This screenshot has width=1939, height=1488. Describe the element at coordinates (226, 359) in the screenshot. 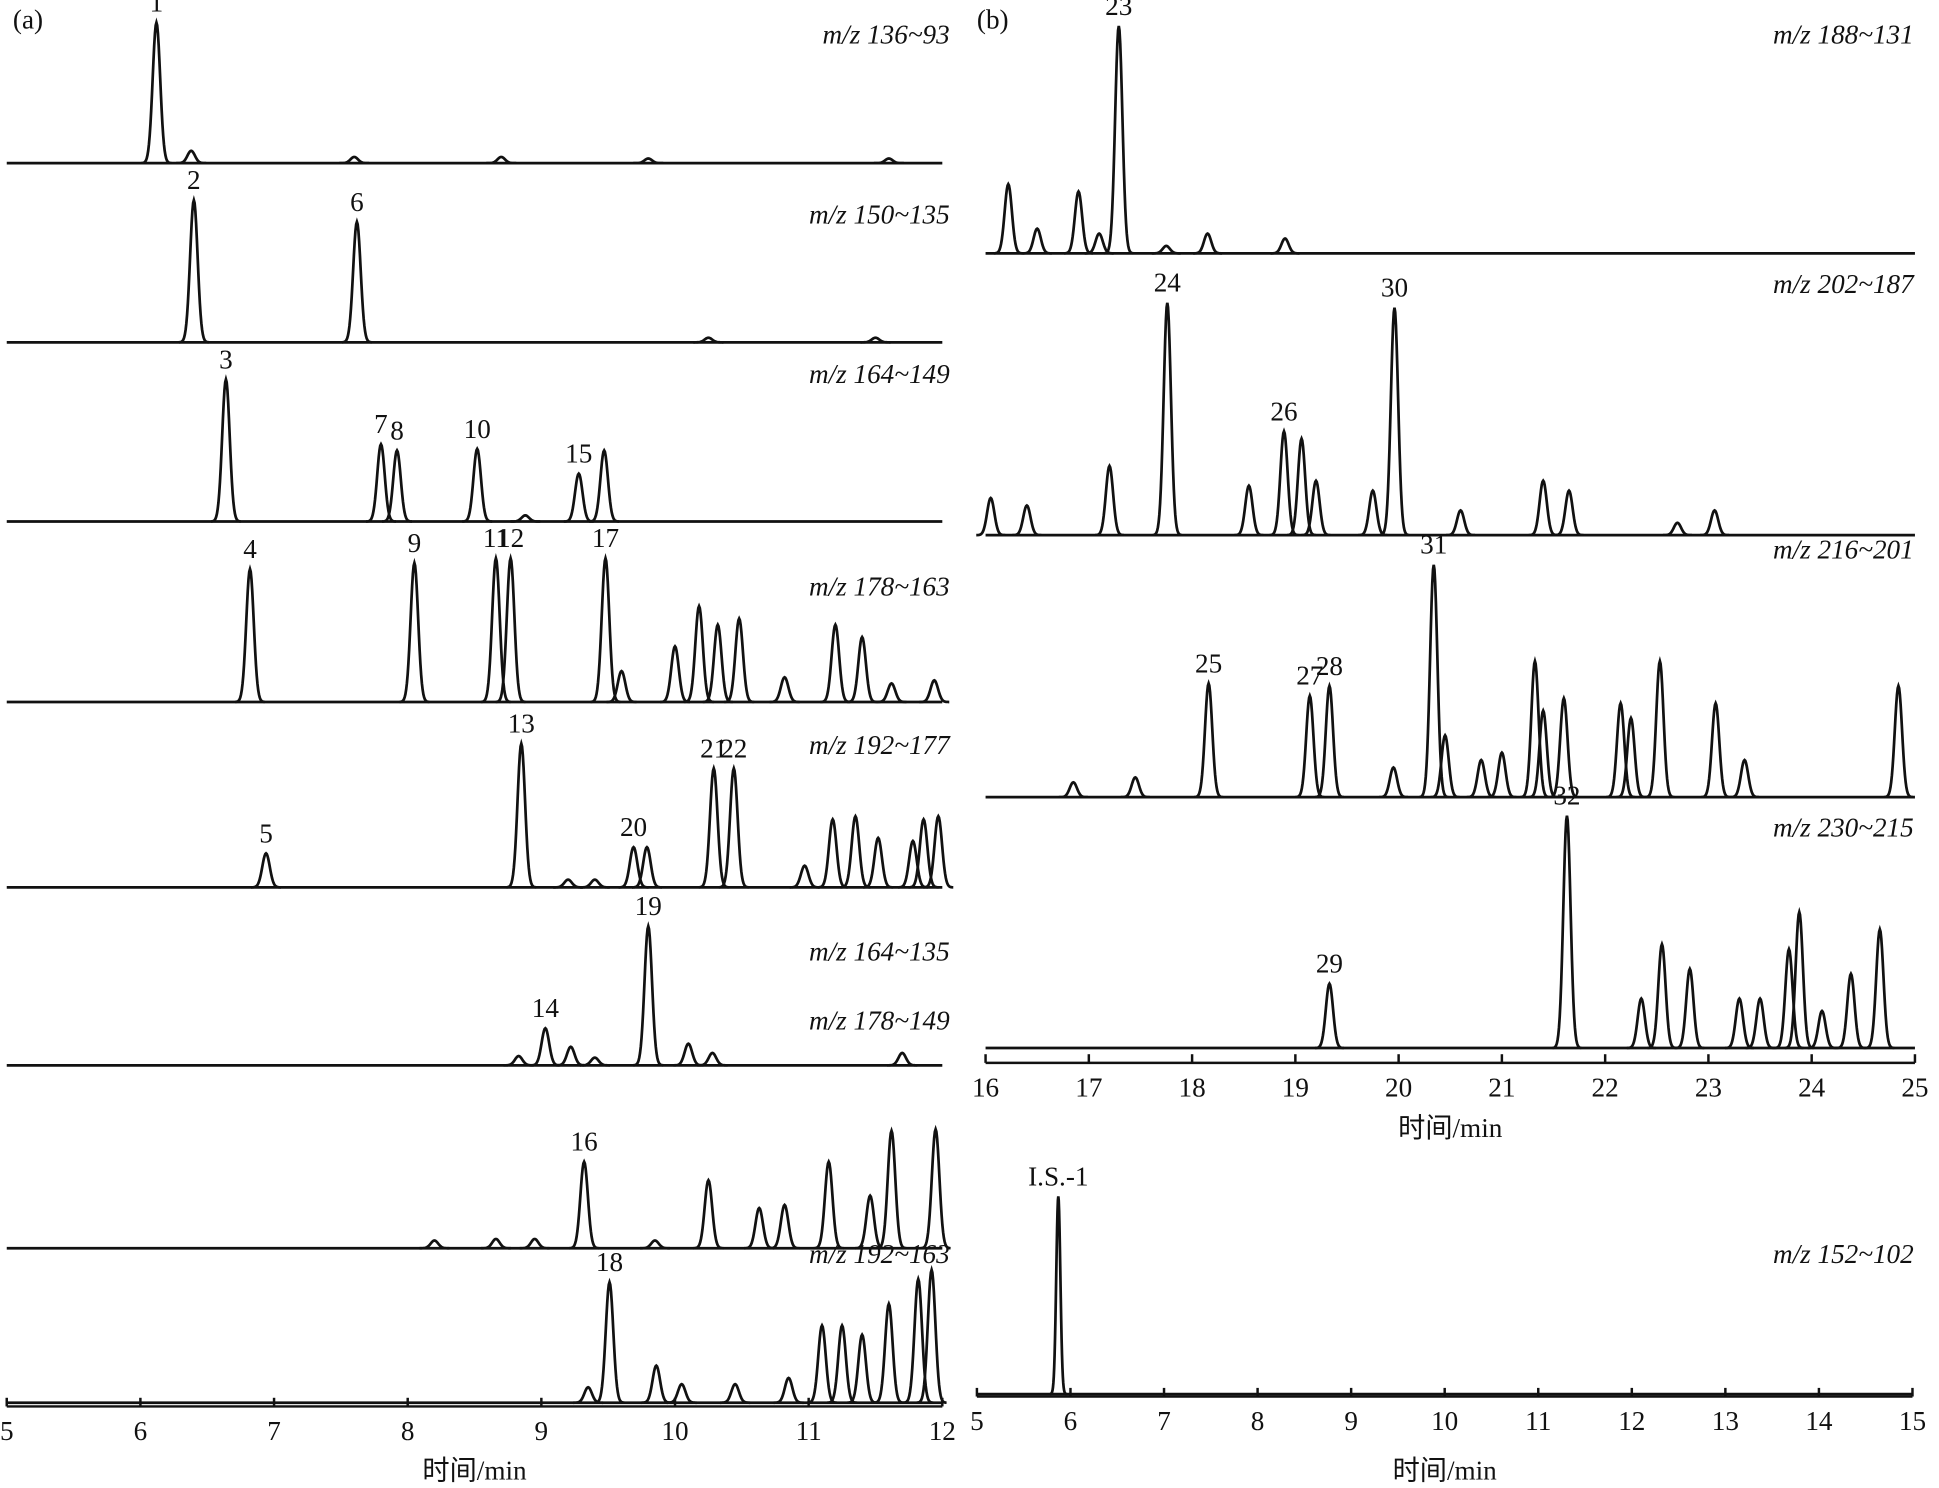

I see `peak-label: 3` at that location.